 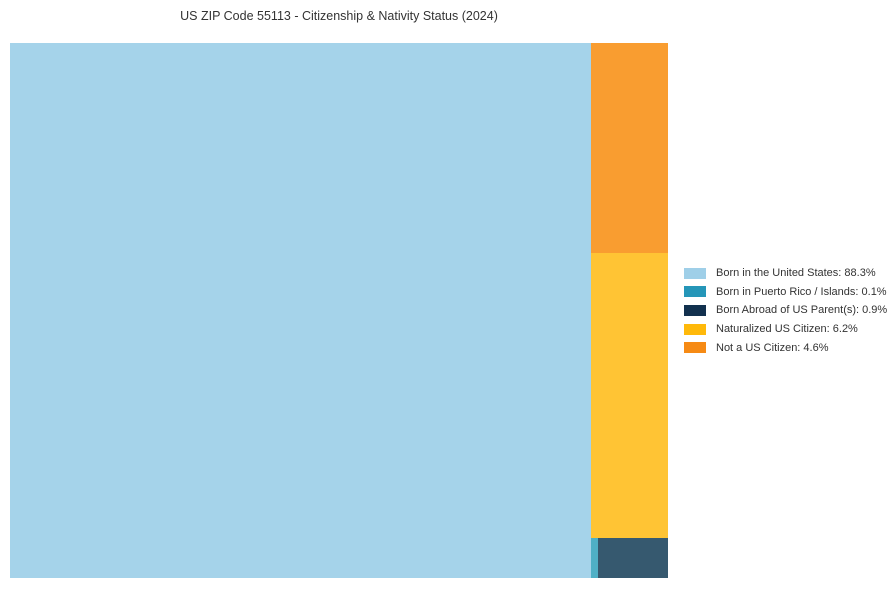 I want to click on legend-item-born-abroad-of-us-parent-s: Born Abroad of US Parent(s): 0.9%, so click(x=785, y=310).